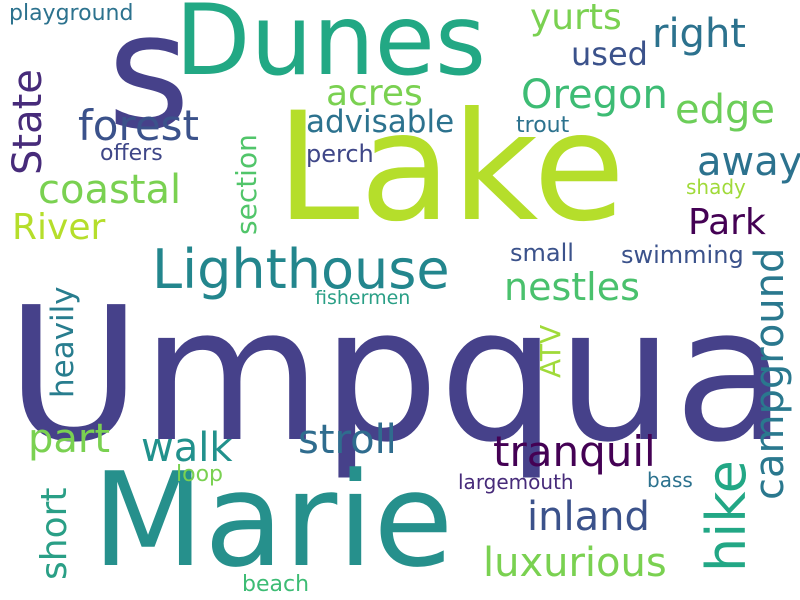 The height and width of the screenshot is (600, 800). I want to click on word-heavily: heavily, so click(63, 342).